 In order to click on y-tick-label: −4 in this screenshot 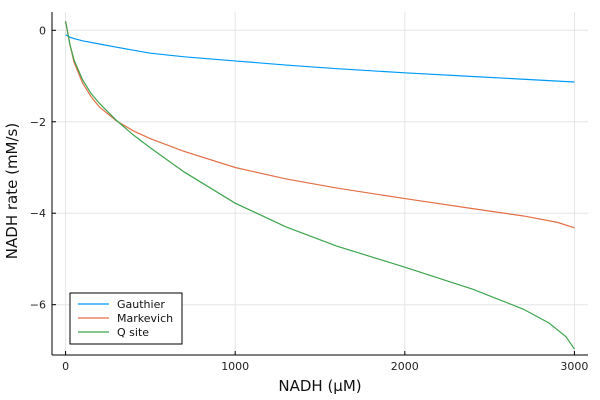, I will do `click(38, 213)`.